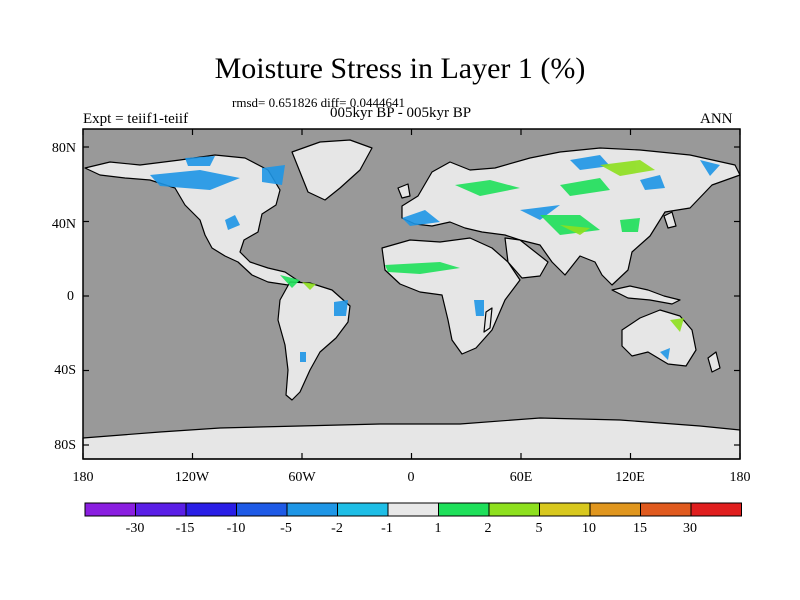 The height and width of the screenshot is (600, 800). Describe the element at coordinates (539, 528) in the screenshot. I see `colorbar-label-9: 5` at that location.